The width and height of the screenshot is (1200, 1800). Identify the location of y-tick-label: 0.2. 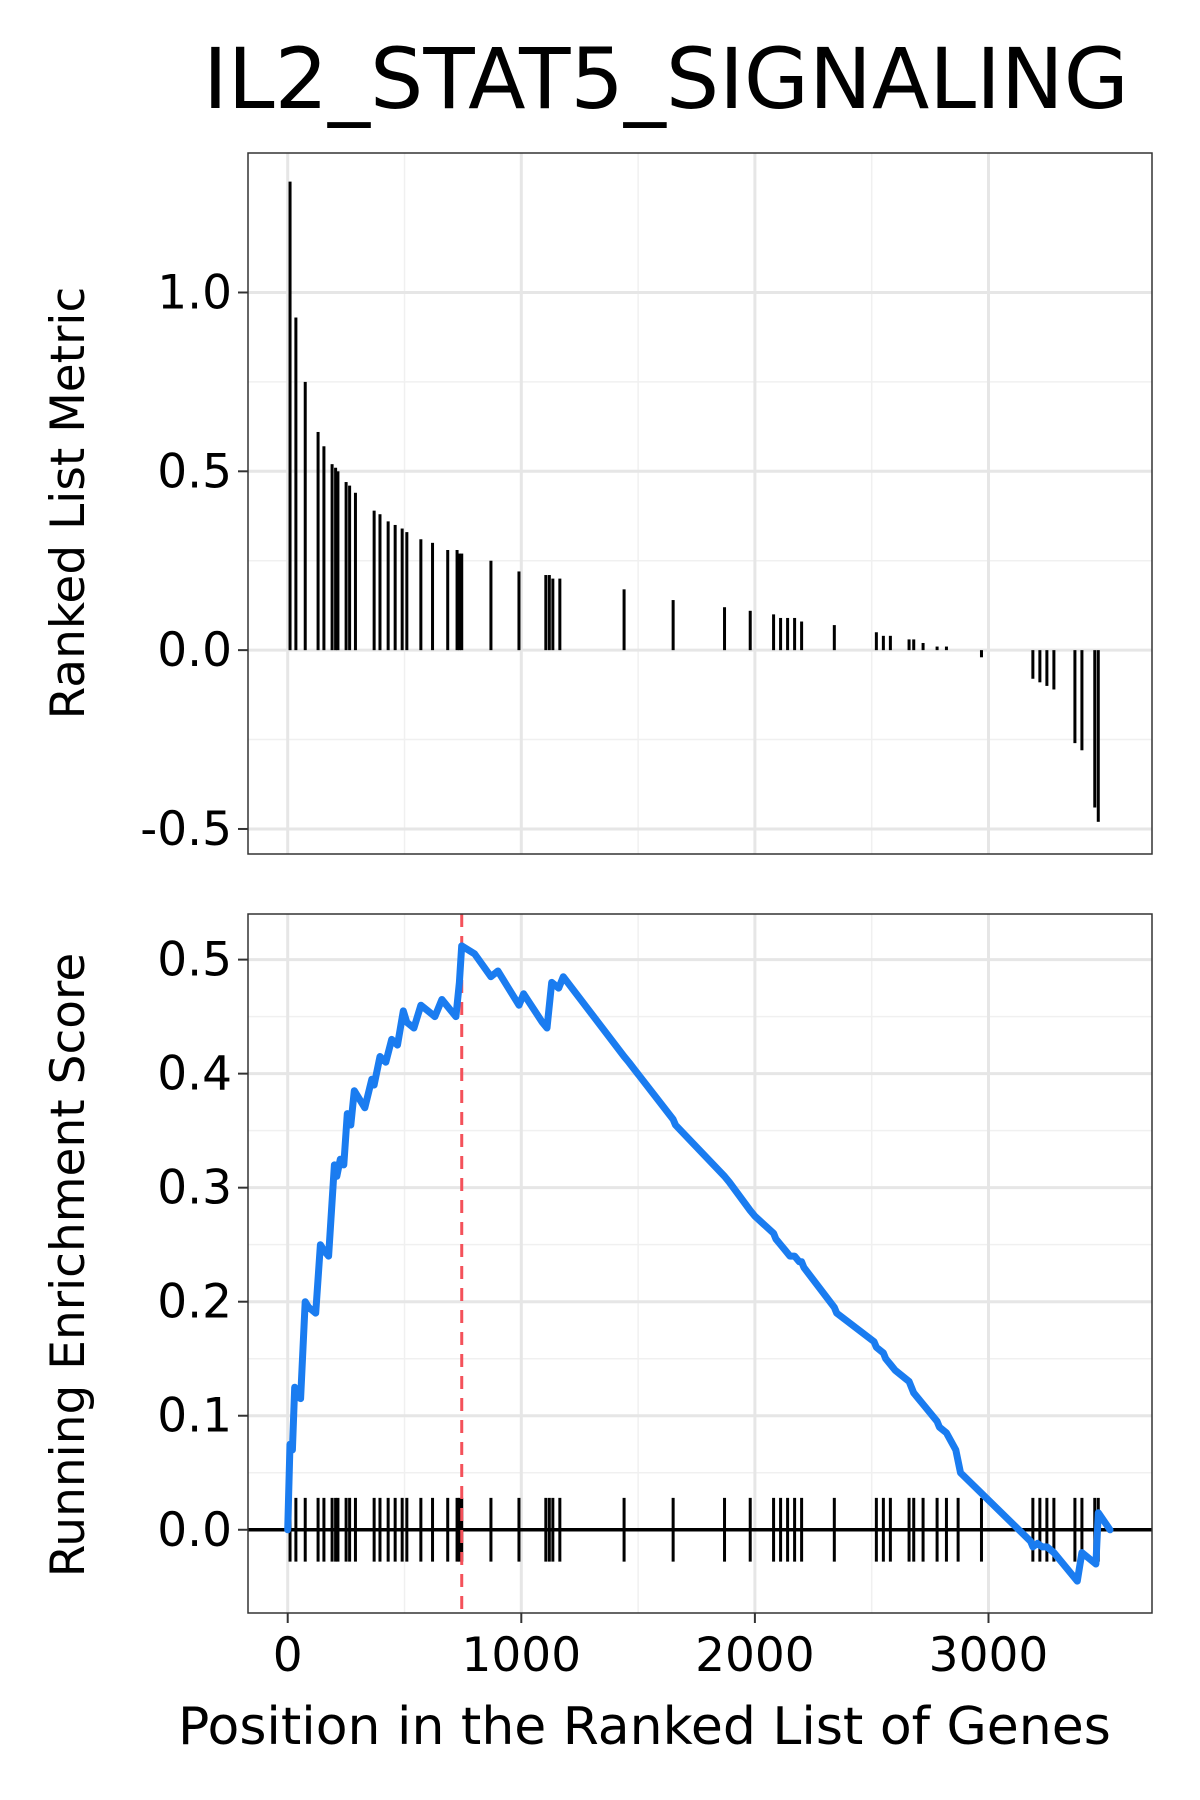
(194, 1302).